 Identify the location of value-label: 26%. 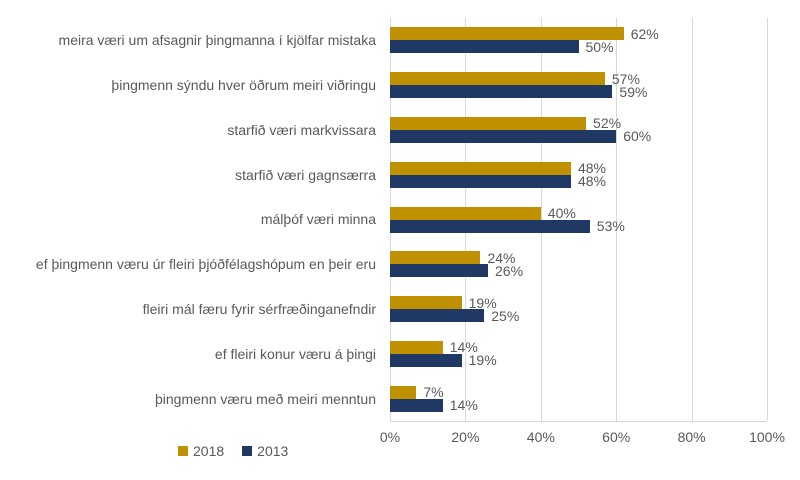
(509, 270).